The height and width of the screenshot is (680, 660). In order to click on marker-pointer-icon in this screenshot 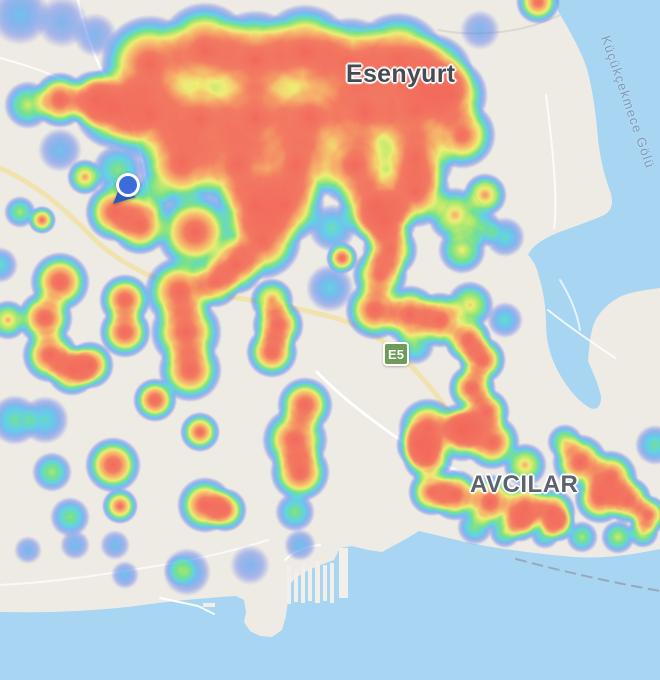, I will do `click(124, 196)`.